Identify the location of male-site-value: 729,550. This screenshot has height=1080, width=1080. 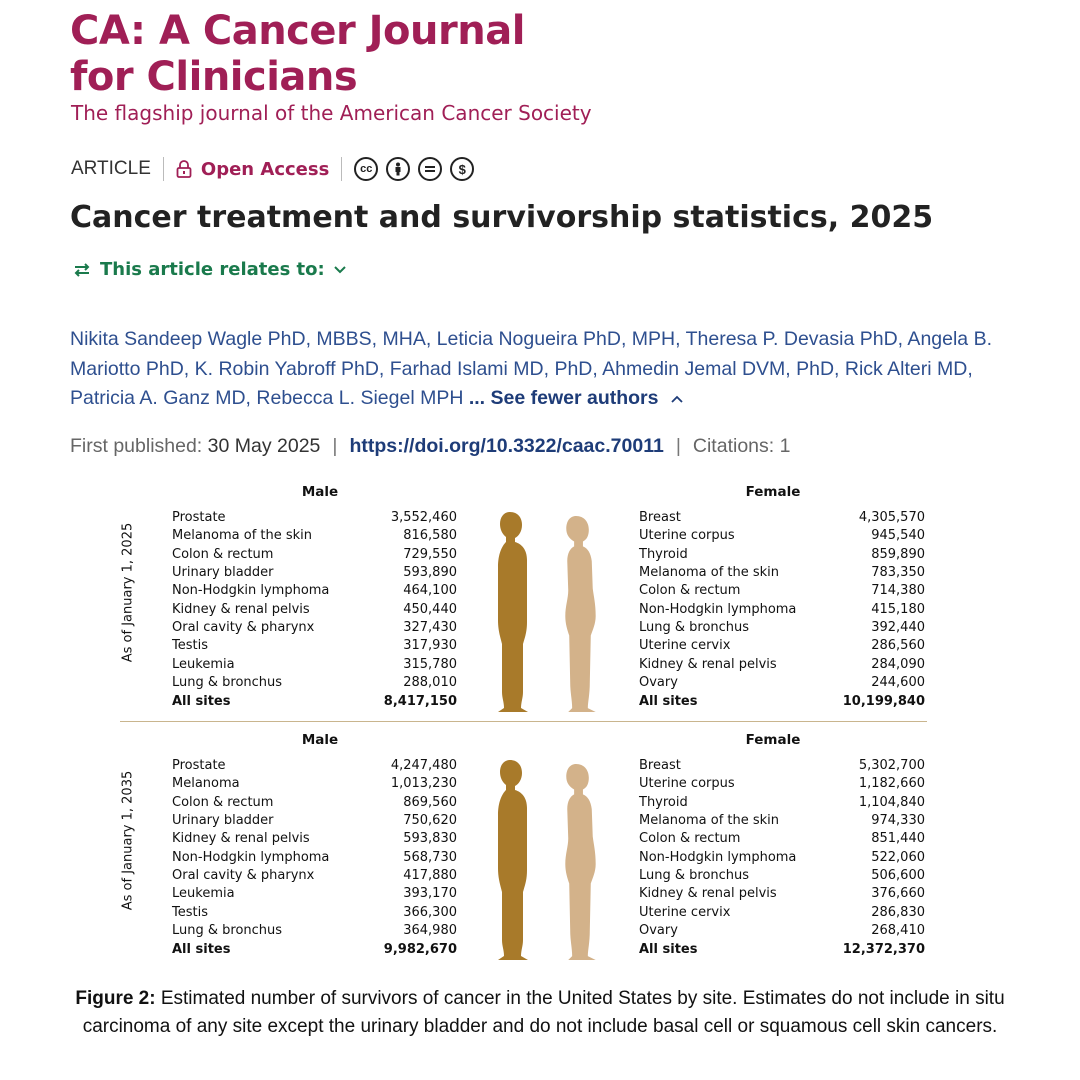
(430, 554).